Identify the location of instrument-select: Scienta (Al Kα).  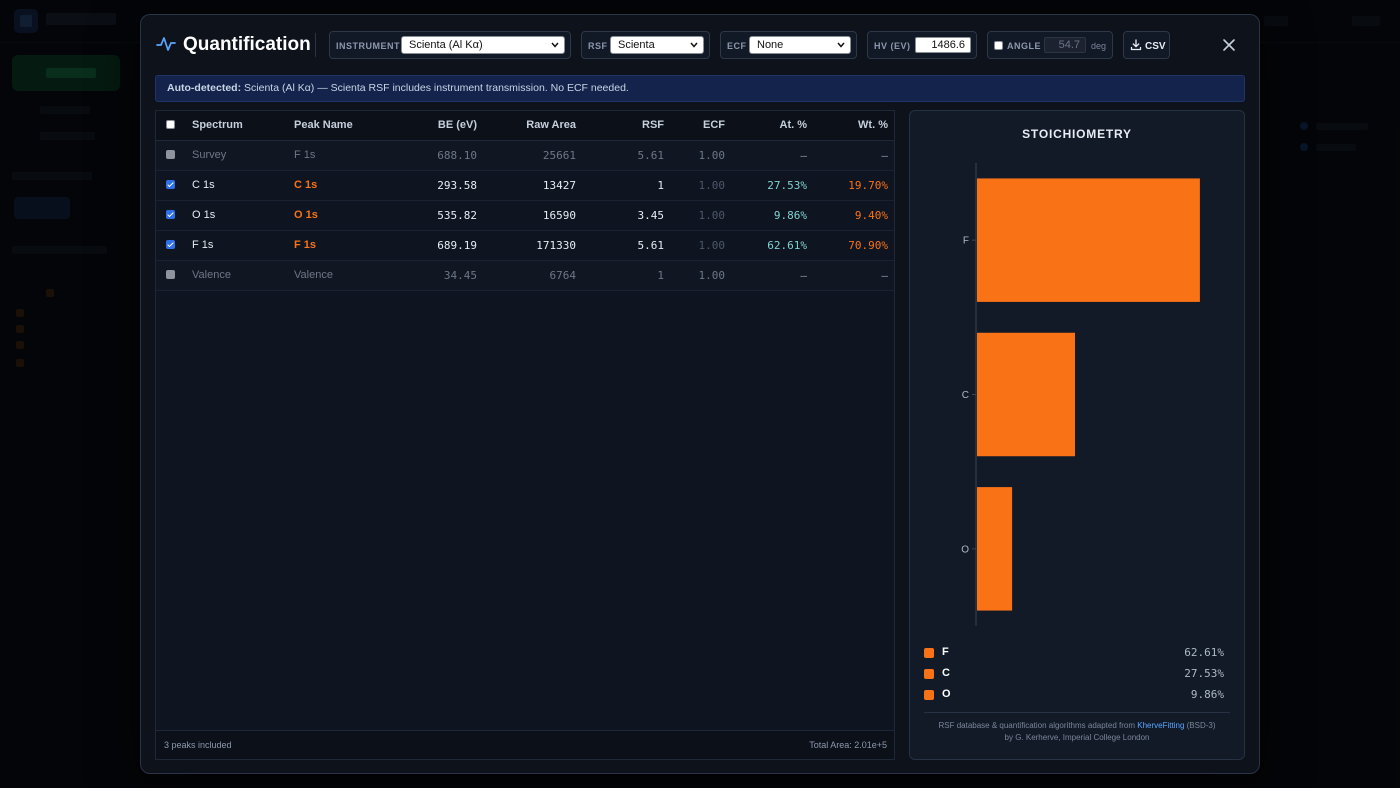
(483, 45).